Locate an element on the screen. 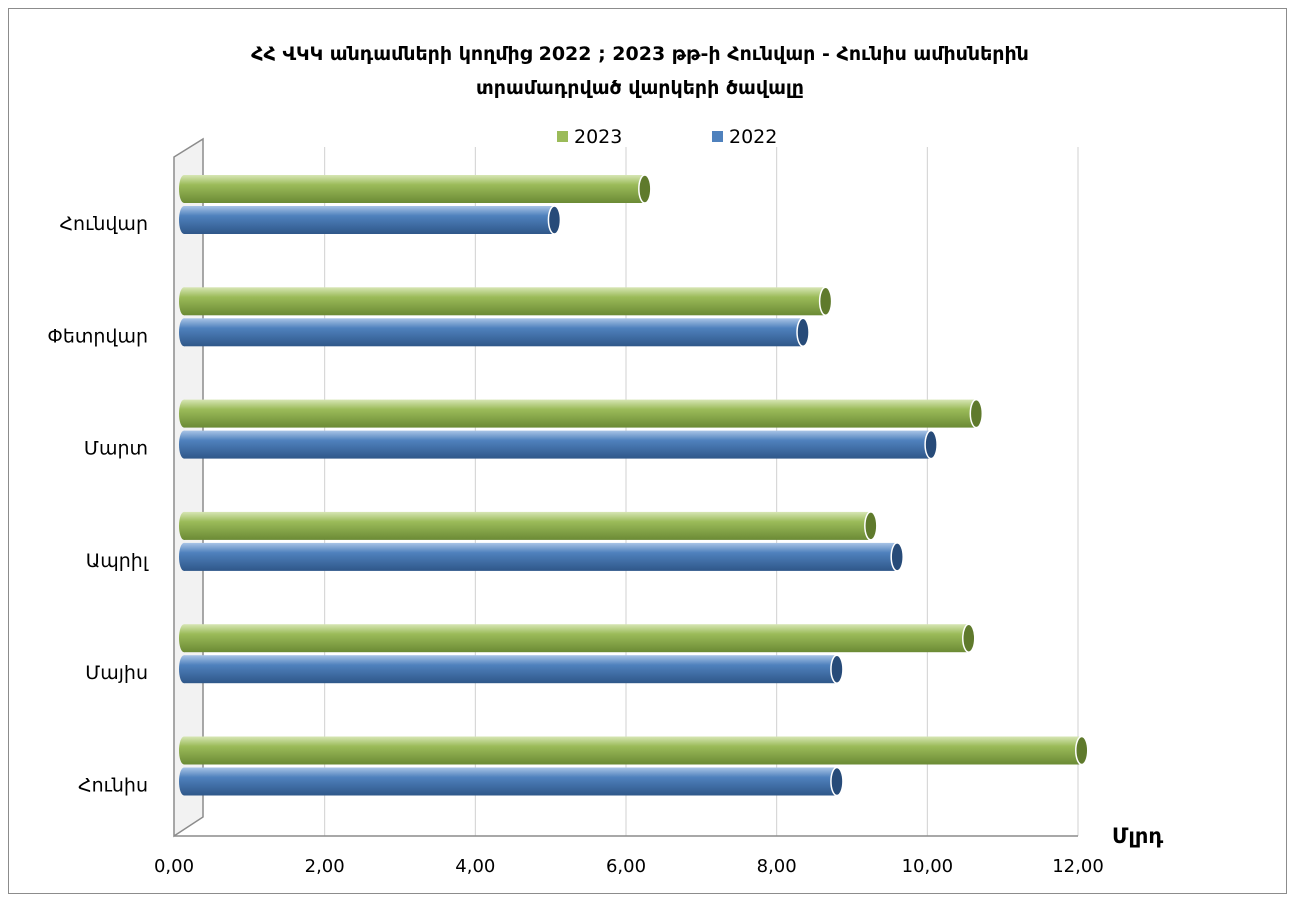 Image resolution: width=1295 pixels, height=902 pixels. x-tick-label: 8,00 is located at coordinates (777, 866).